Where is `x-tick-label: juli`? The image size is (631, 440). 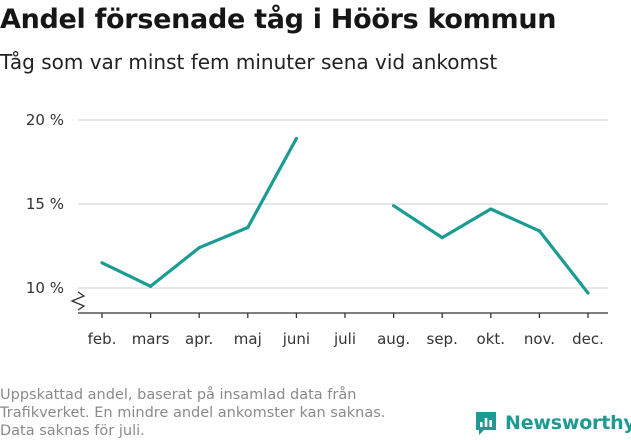
x-tick-label: juli is located at coordinates (344, 339).